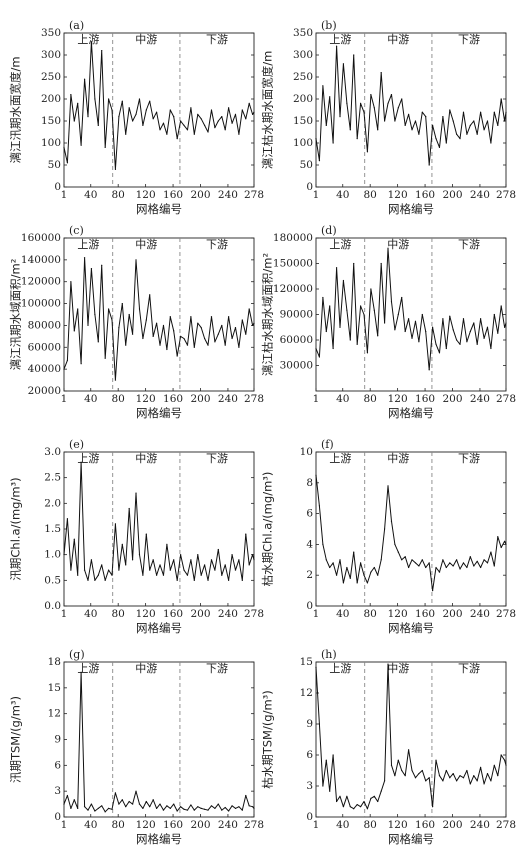 This screenshot has width=526, height=857. What do you see at coordinates (398, 244) in the screenshot?
I see `region-label: 中游` at bounding box center [398, 244].